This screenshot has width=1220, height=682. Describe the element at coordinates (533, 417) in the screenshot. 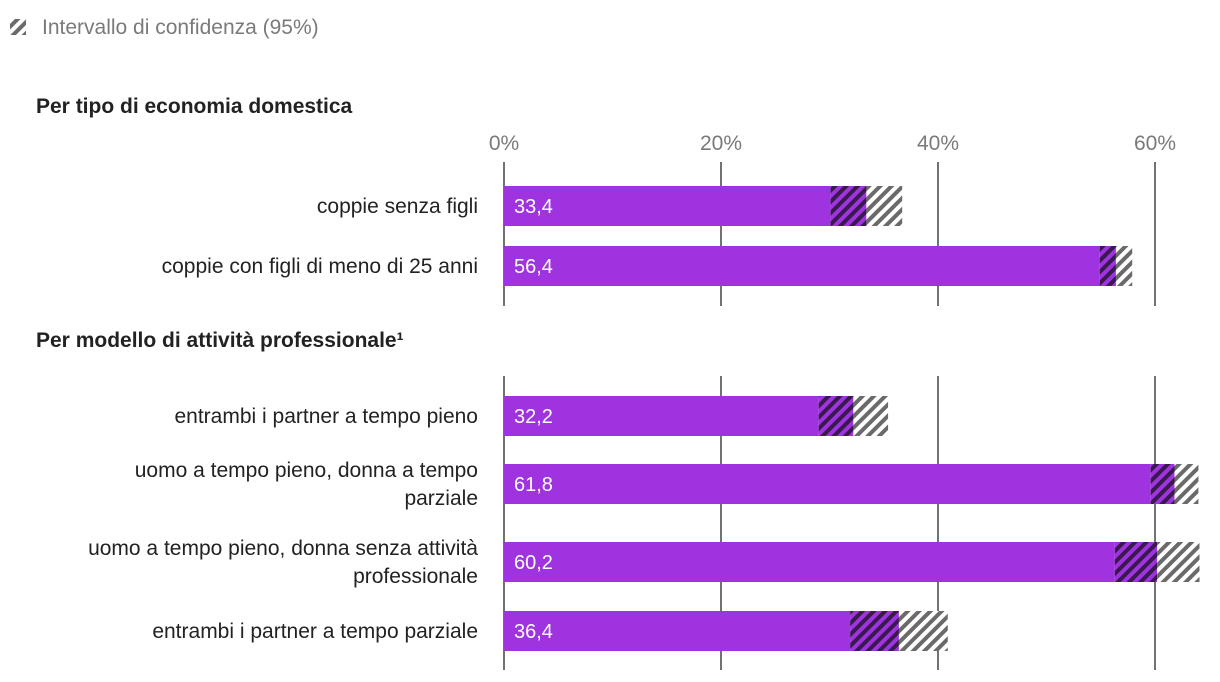

I see `value-label: 32,2` at that location.